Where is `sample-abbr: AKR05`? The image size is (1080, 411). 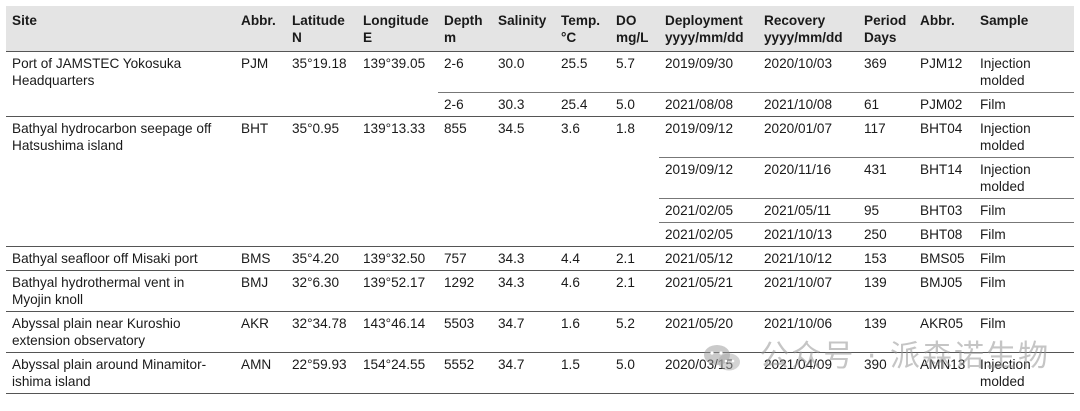
sample-abbr: AKR05 is located at coordinates (944, 332).